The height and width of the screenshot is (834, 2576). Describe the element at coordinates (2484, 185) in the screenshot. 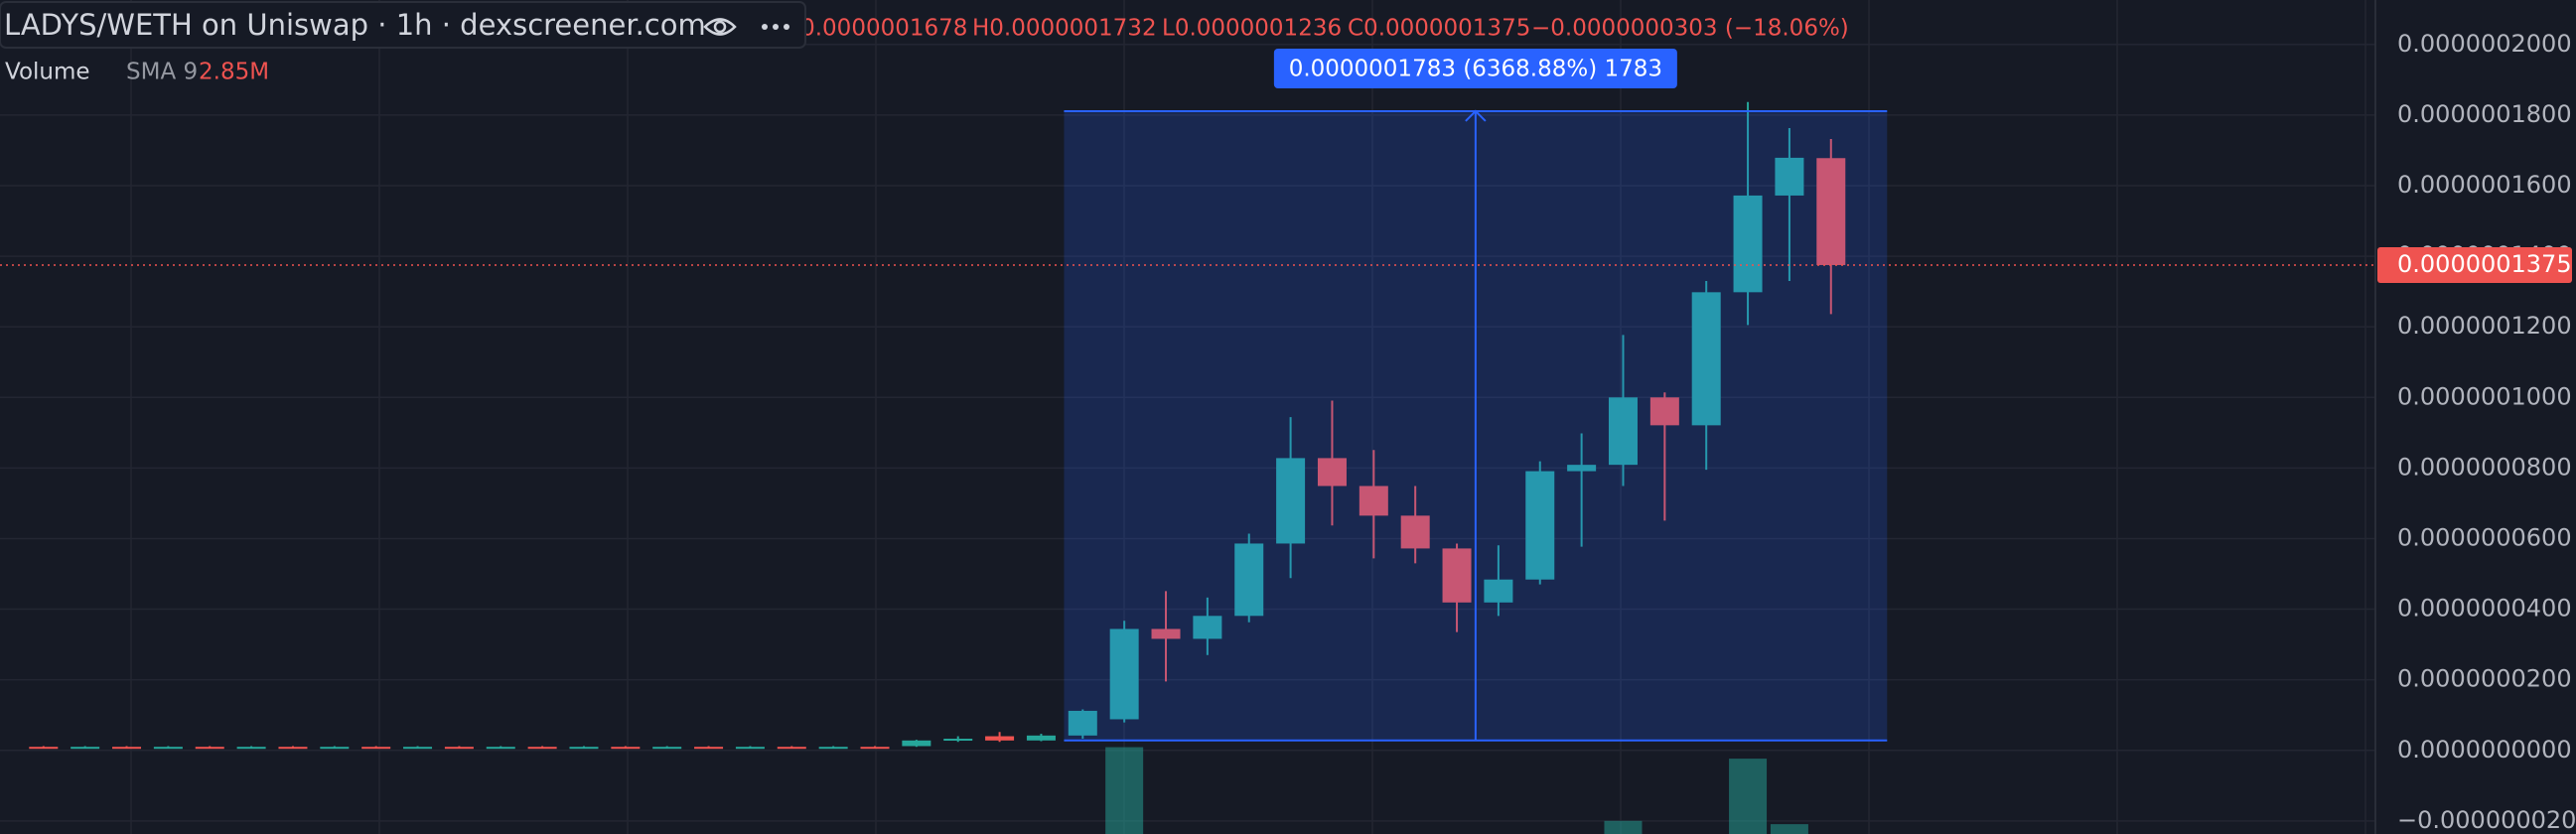

I see `y-tick-label: 0.0000001600` at that location.